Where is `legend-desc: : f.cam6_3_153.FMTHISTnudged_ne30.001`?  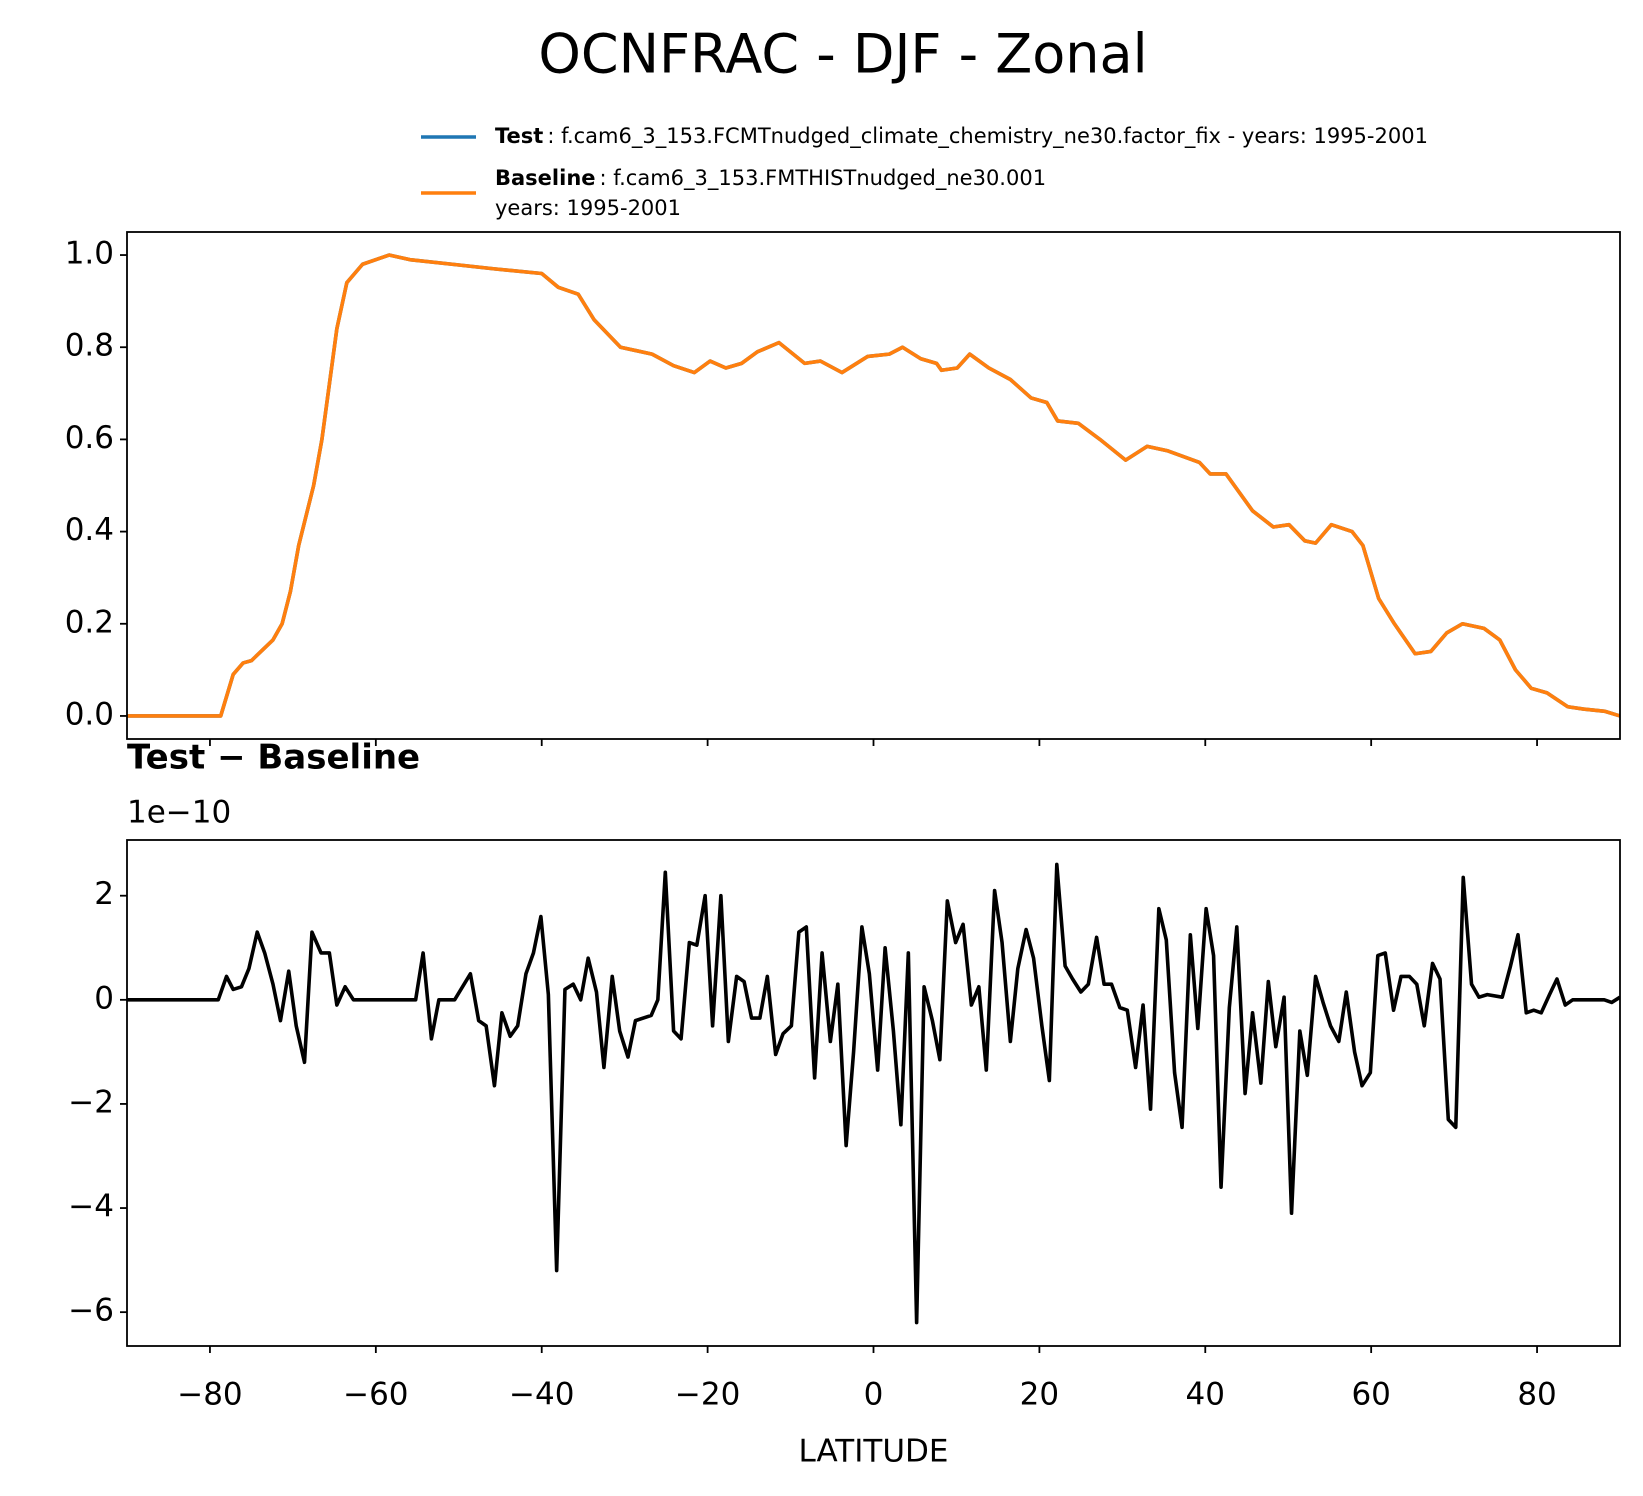 legend-desc: : f.cam6_3_153.FMTHISTnudged_ne30.001 is located at coordinates (823, 178).